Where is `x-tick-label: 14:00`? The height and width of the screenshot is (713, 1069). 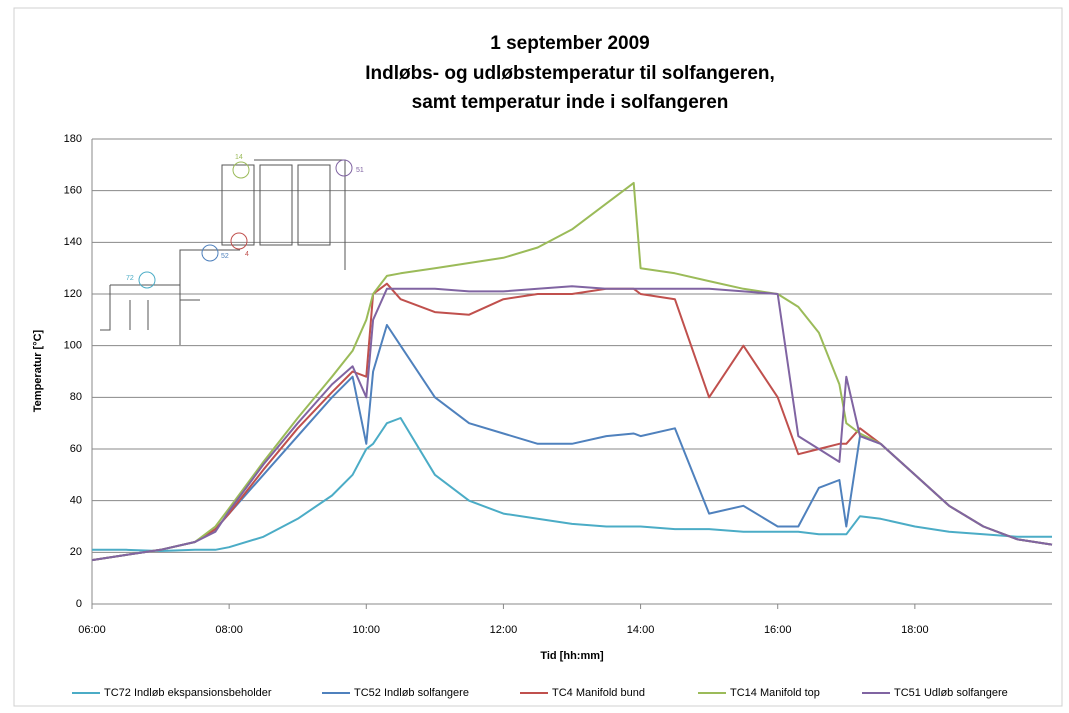
x-tick-label: 14:00 is located at coordinates (641, 630).